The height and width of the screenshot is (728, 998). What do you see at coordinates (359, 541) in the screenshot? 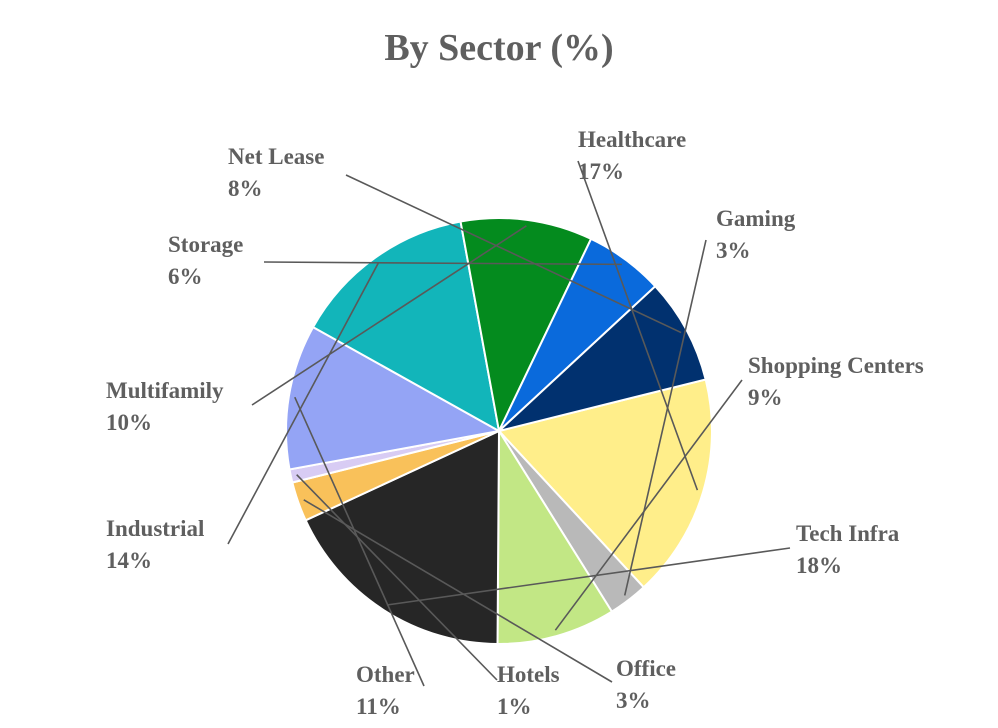
I see `leader-line-other` at bounding box center [359, 541].